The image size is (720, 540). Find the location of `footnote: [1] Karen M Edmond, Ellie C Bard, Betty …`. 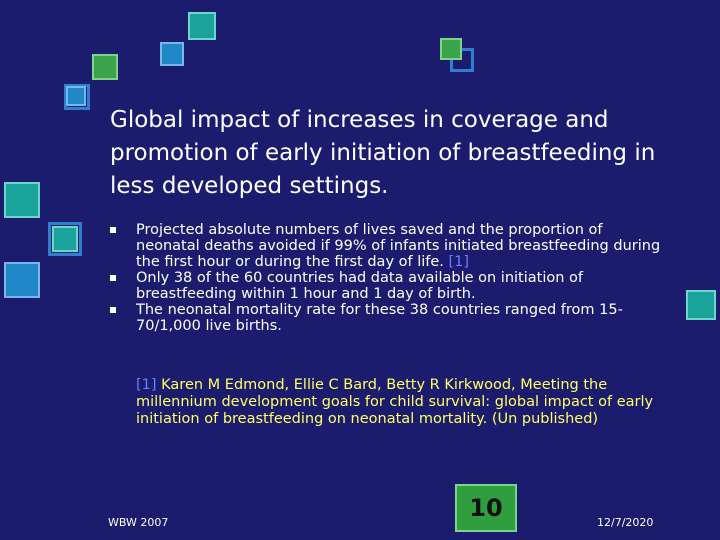

footnote: [1] Karen M Edmond, Ellie C Bard, Betty … is located at coordinates (396, 402).